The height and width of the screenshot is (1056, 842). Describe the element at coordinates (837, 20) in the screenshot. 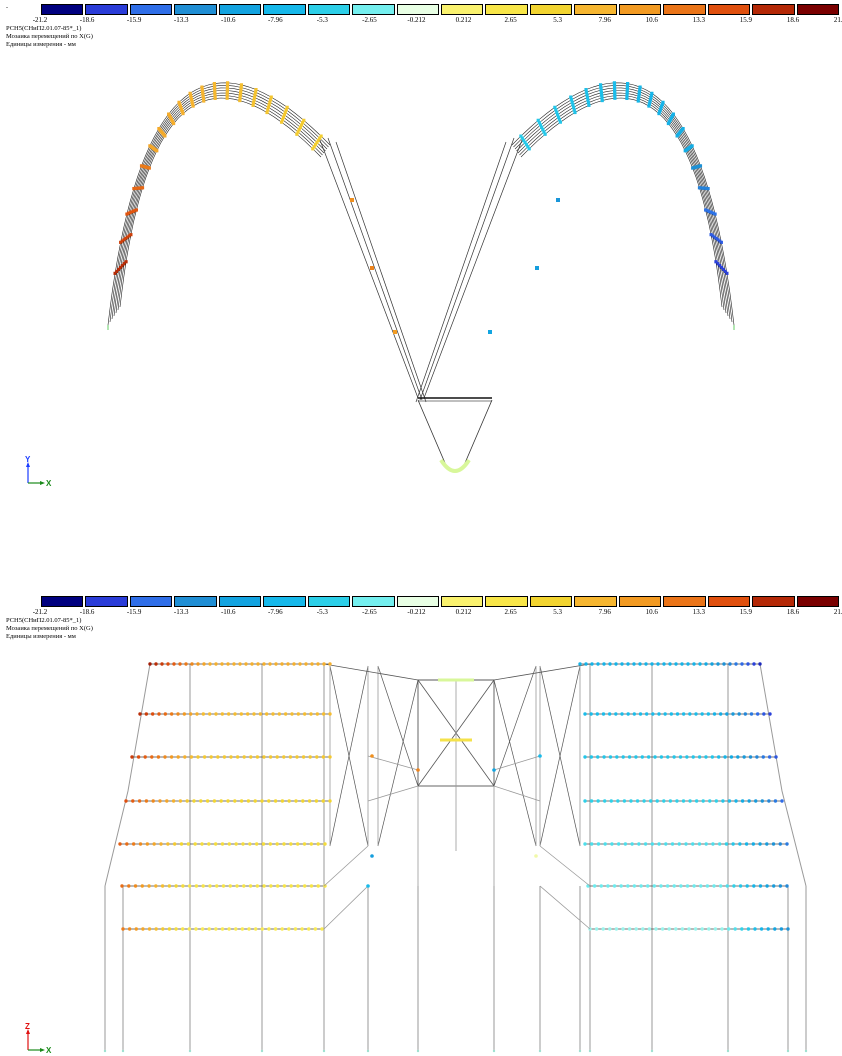

I see `legend-tick-label: 21.2` at that location.